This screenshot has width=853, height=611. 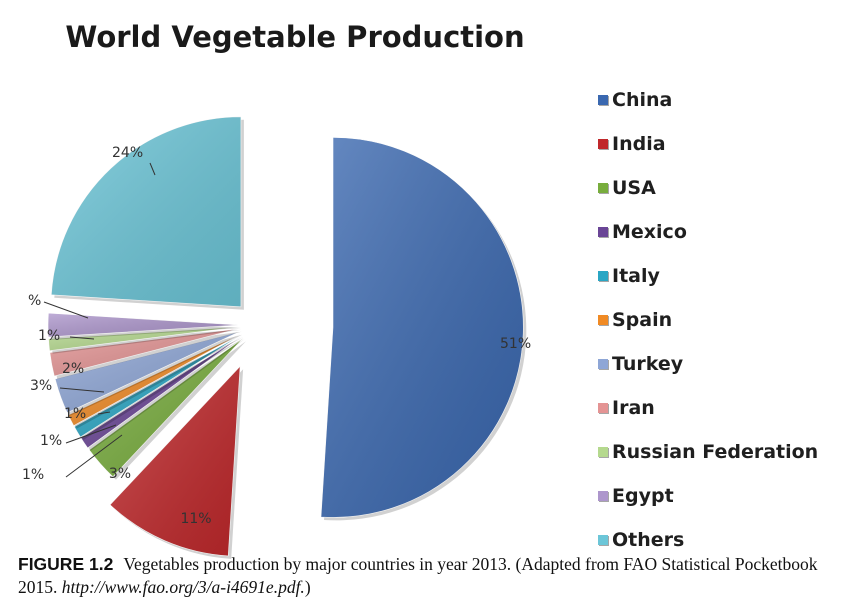 I want to click on legend-item: Italy, so click(x=708, y=276).